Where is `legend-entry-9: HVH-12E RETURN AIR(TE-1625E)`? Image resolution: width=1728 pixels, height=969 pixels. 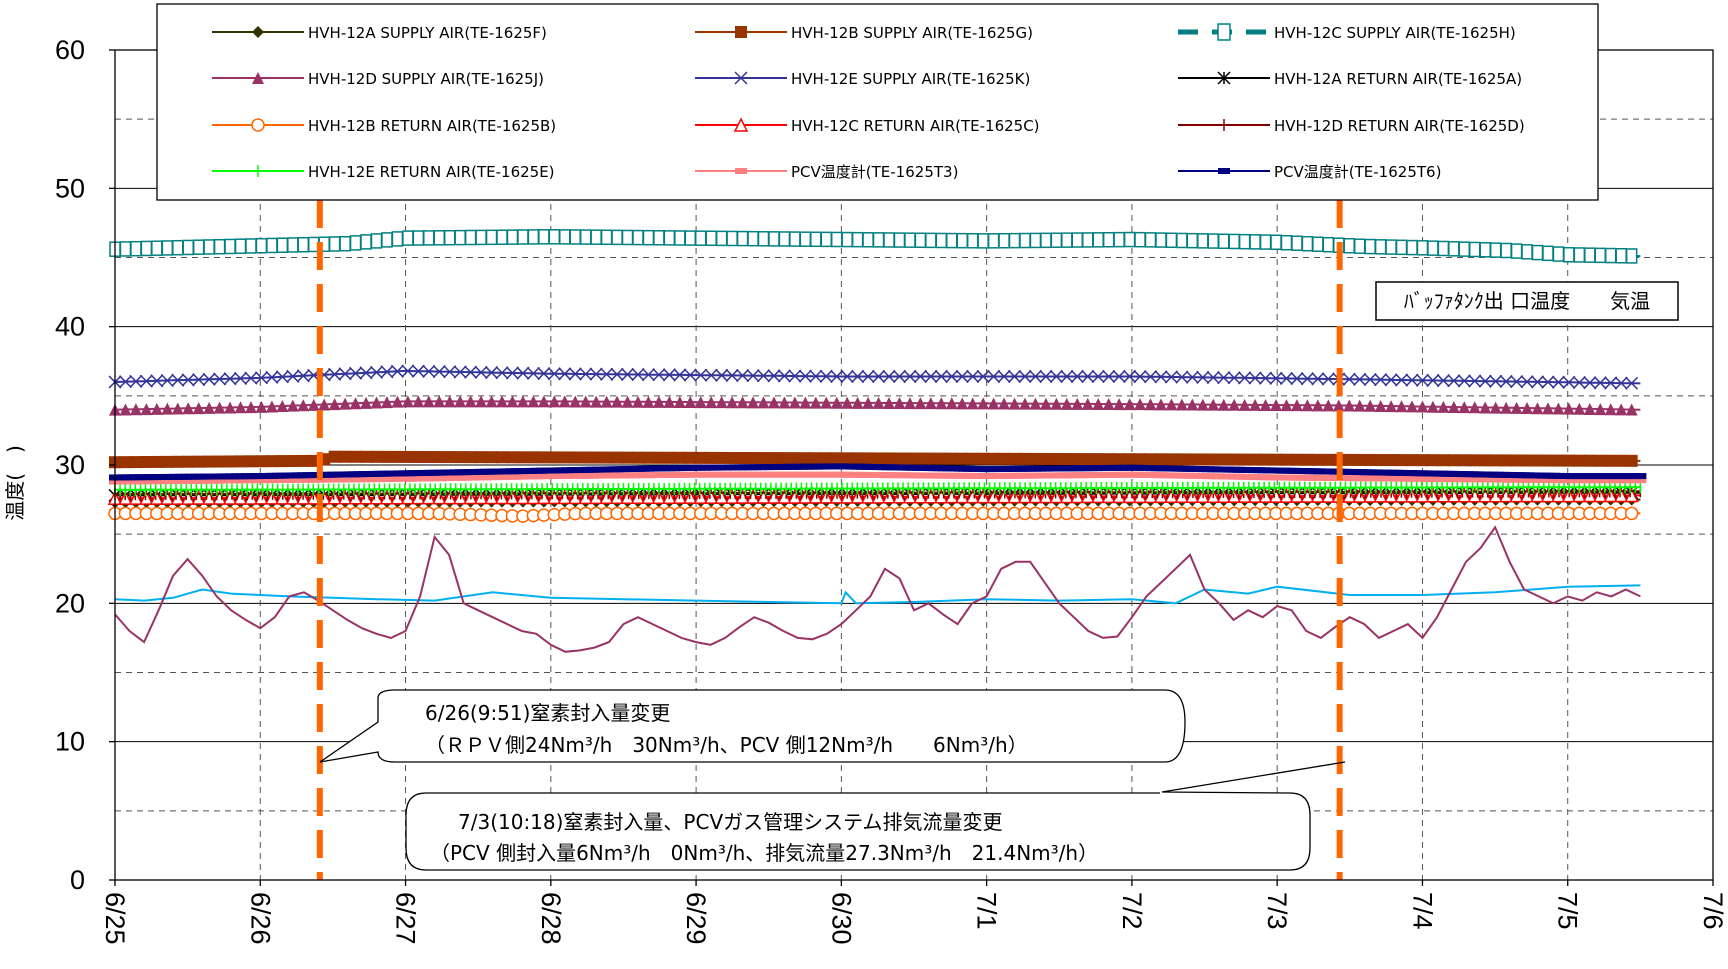 legend-entry-9: HVH-12E RETURN AIR(TE-1625E) is located at coordinates (383, 172).